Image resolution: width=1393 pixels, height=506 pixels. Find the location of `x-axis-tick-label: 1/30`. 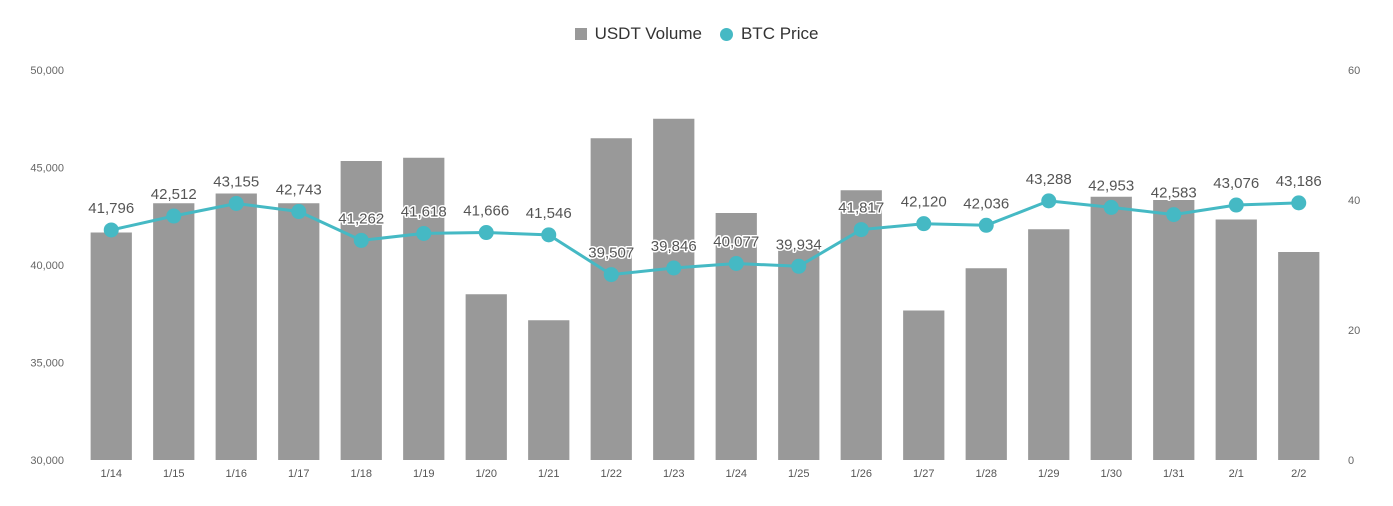

x-axis-tick-label: 1/30 is located at coordinates (1111, 474).